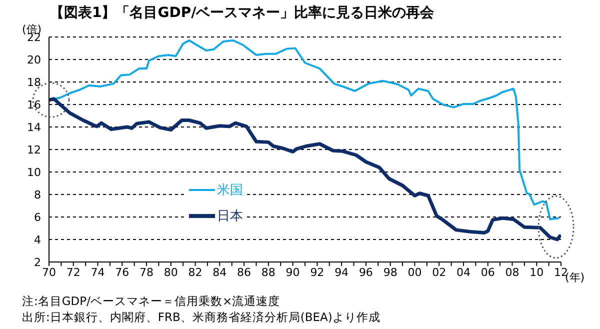  I want to click on x-tick-label: 86, so click(244, 272).